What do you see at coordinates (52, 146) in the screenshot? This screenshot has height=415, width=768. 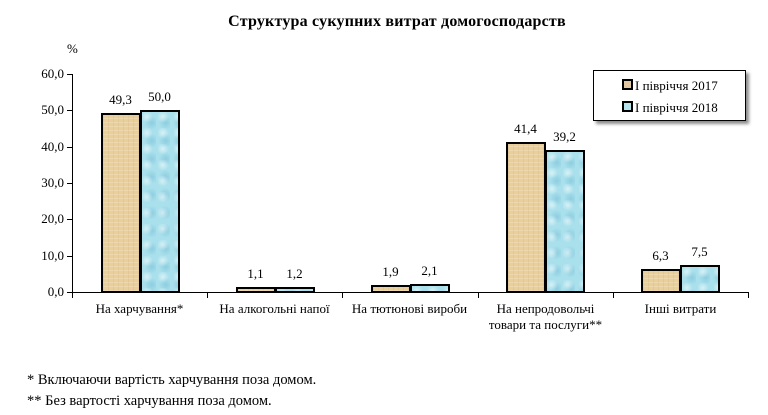 I see `y-tick-label: 40,0` at bounding box center [52, 146].